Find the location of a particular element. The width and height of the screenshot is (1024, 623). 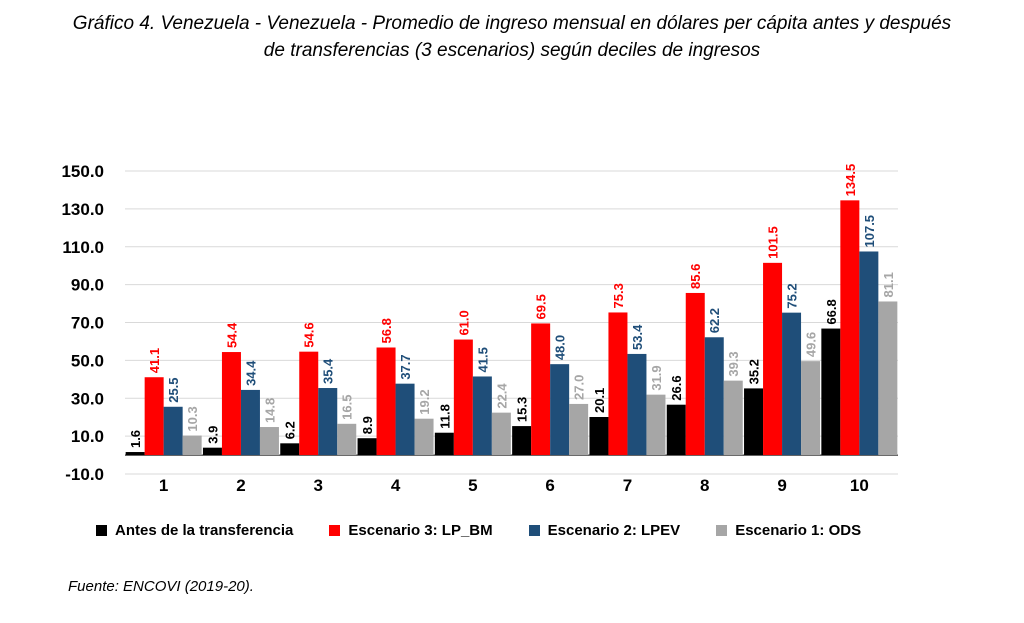

legend-swatch-esc3 is located at coordinates (335, 530).